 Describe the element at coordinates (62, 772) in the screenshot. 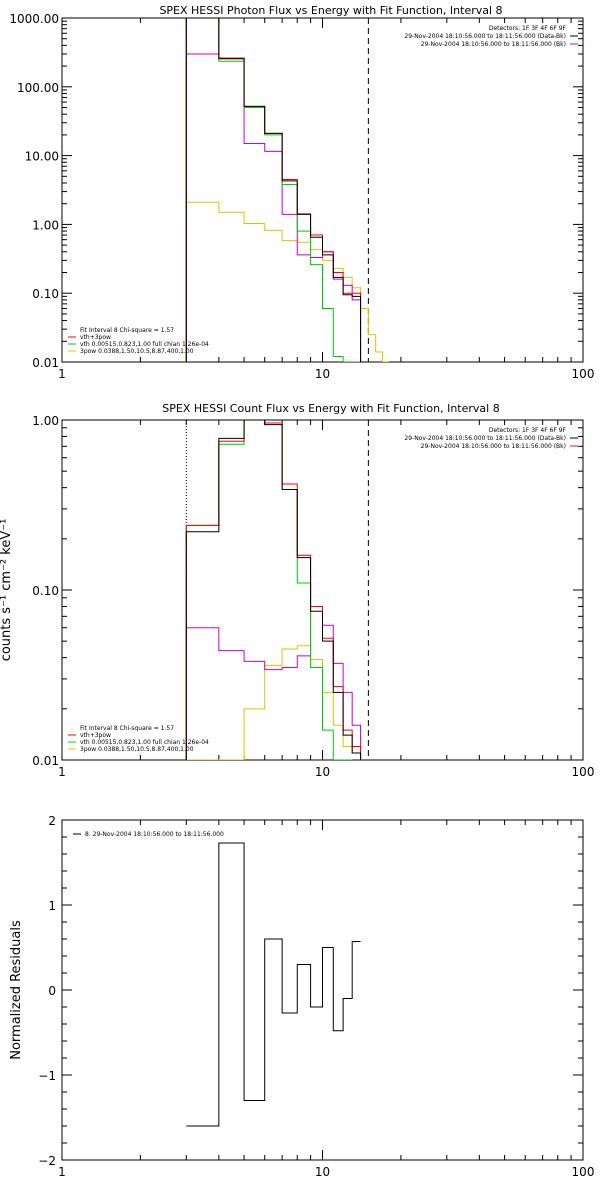

I see `panel2-x-tick-label: 1` at that location.